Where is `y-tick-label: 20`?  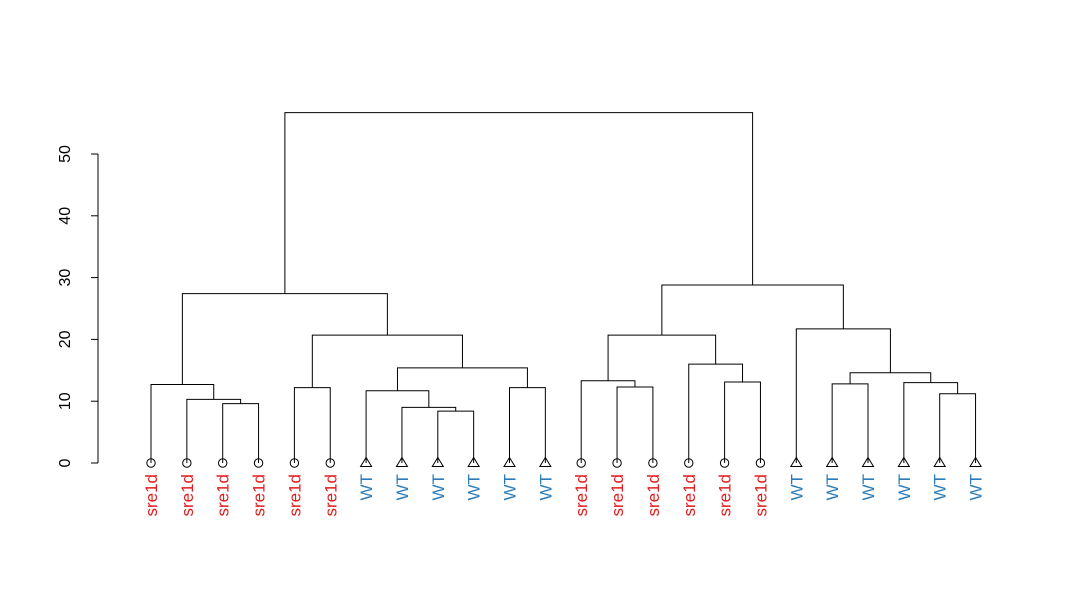
y-tick-label: 20 is located at coordinates (65, 339).